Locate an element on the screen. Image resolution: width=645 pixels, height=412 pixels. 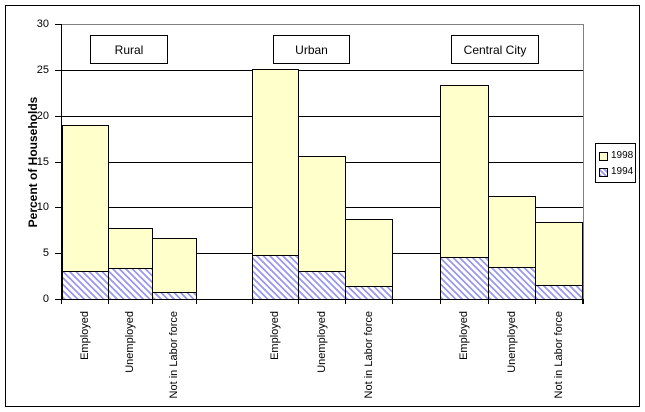
legend-entry-1998: 1998 is located at coordinates (617, 156).